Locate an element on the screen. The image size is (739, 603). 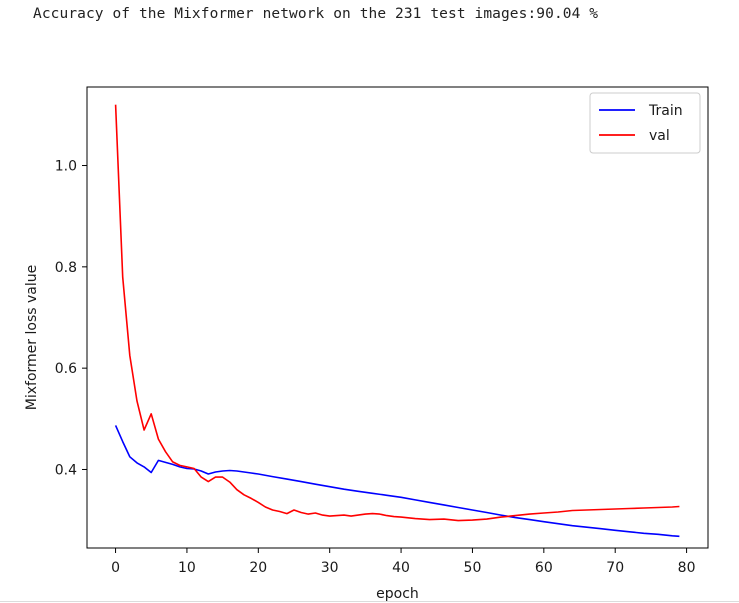
y-tick-label: 0.6 is located at coordinates (66, 369).